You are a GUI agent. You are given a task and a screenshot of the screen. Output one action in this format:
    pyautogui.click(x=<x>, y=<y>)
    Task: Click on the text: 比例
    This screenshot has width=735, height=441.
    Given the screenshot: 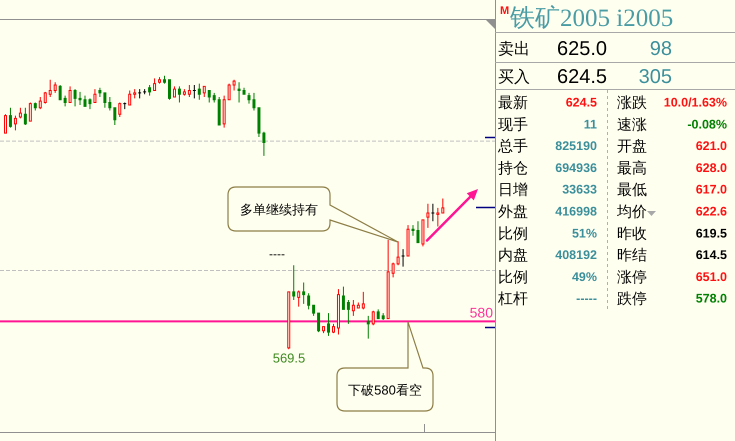 What is the action you would take?
    pyautogui.click(x=513, y=233)
    